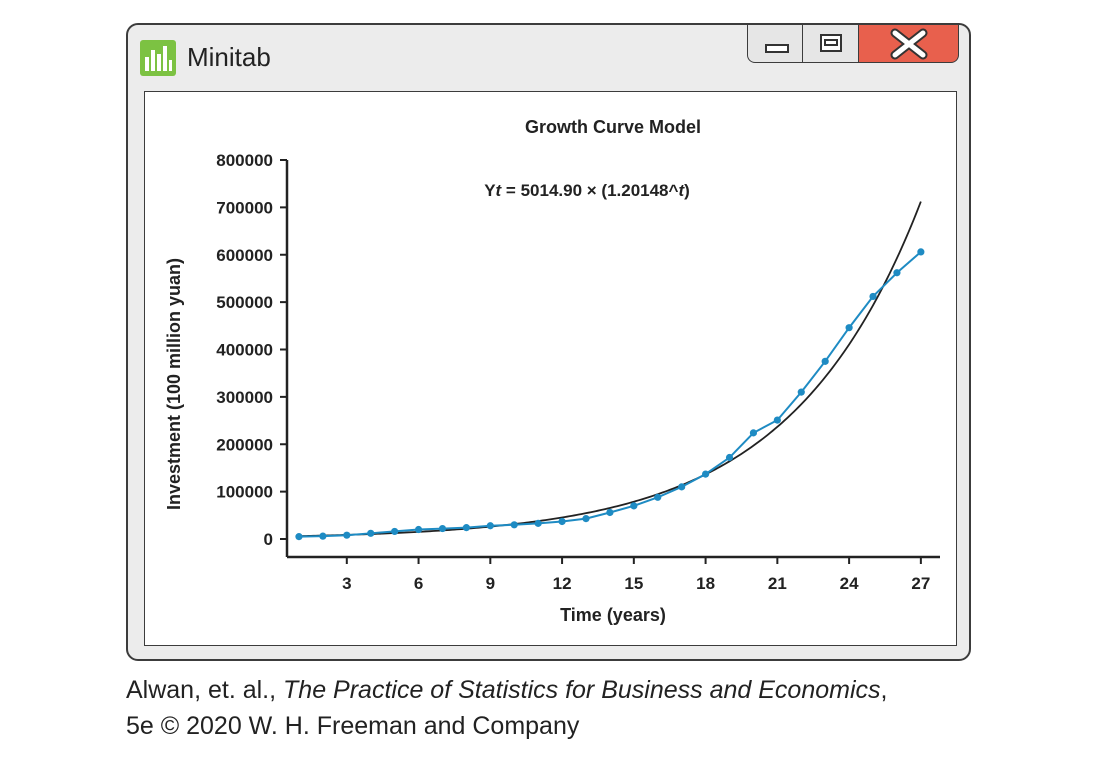 The height and width of the screenshot is (762, 1100). What do you see at coordinates (244, 444) in the screenshot?
I see `y-tick-label: 200000` at bounding box center [244, 444].